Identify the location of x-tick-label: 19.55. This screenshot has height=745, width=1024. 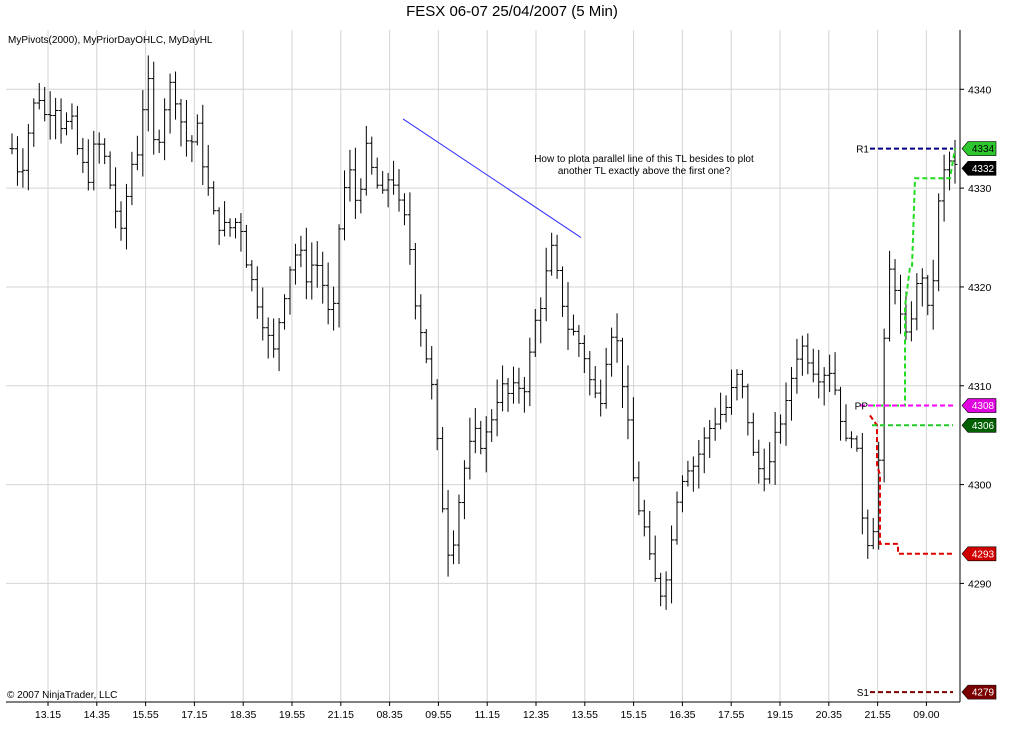
(292, 715).